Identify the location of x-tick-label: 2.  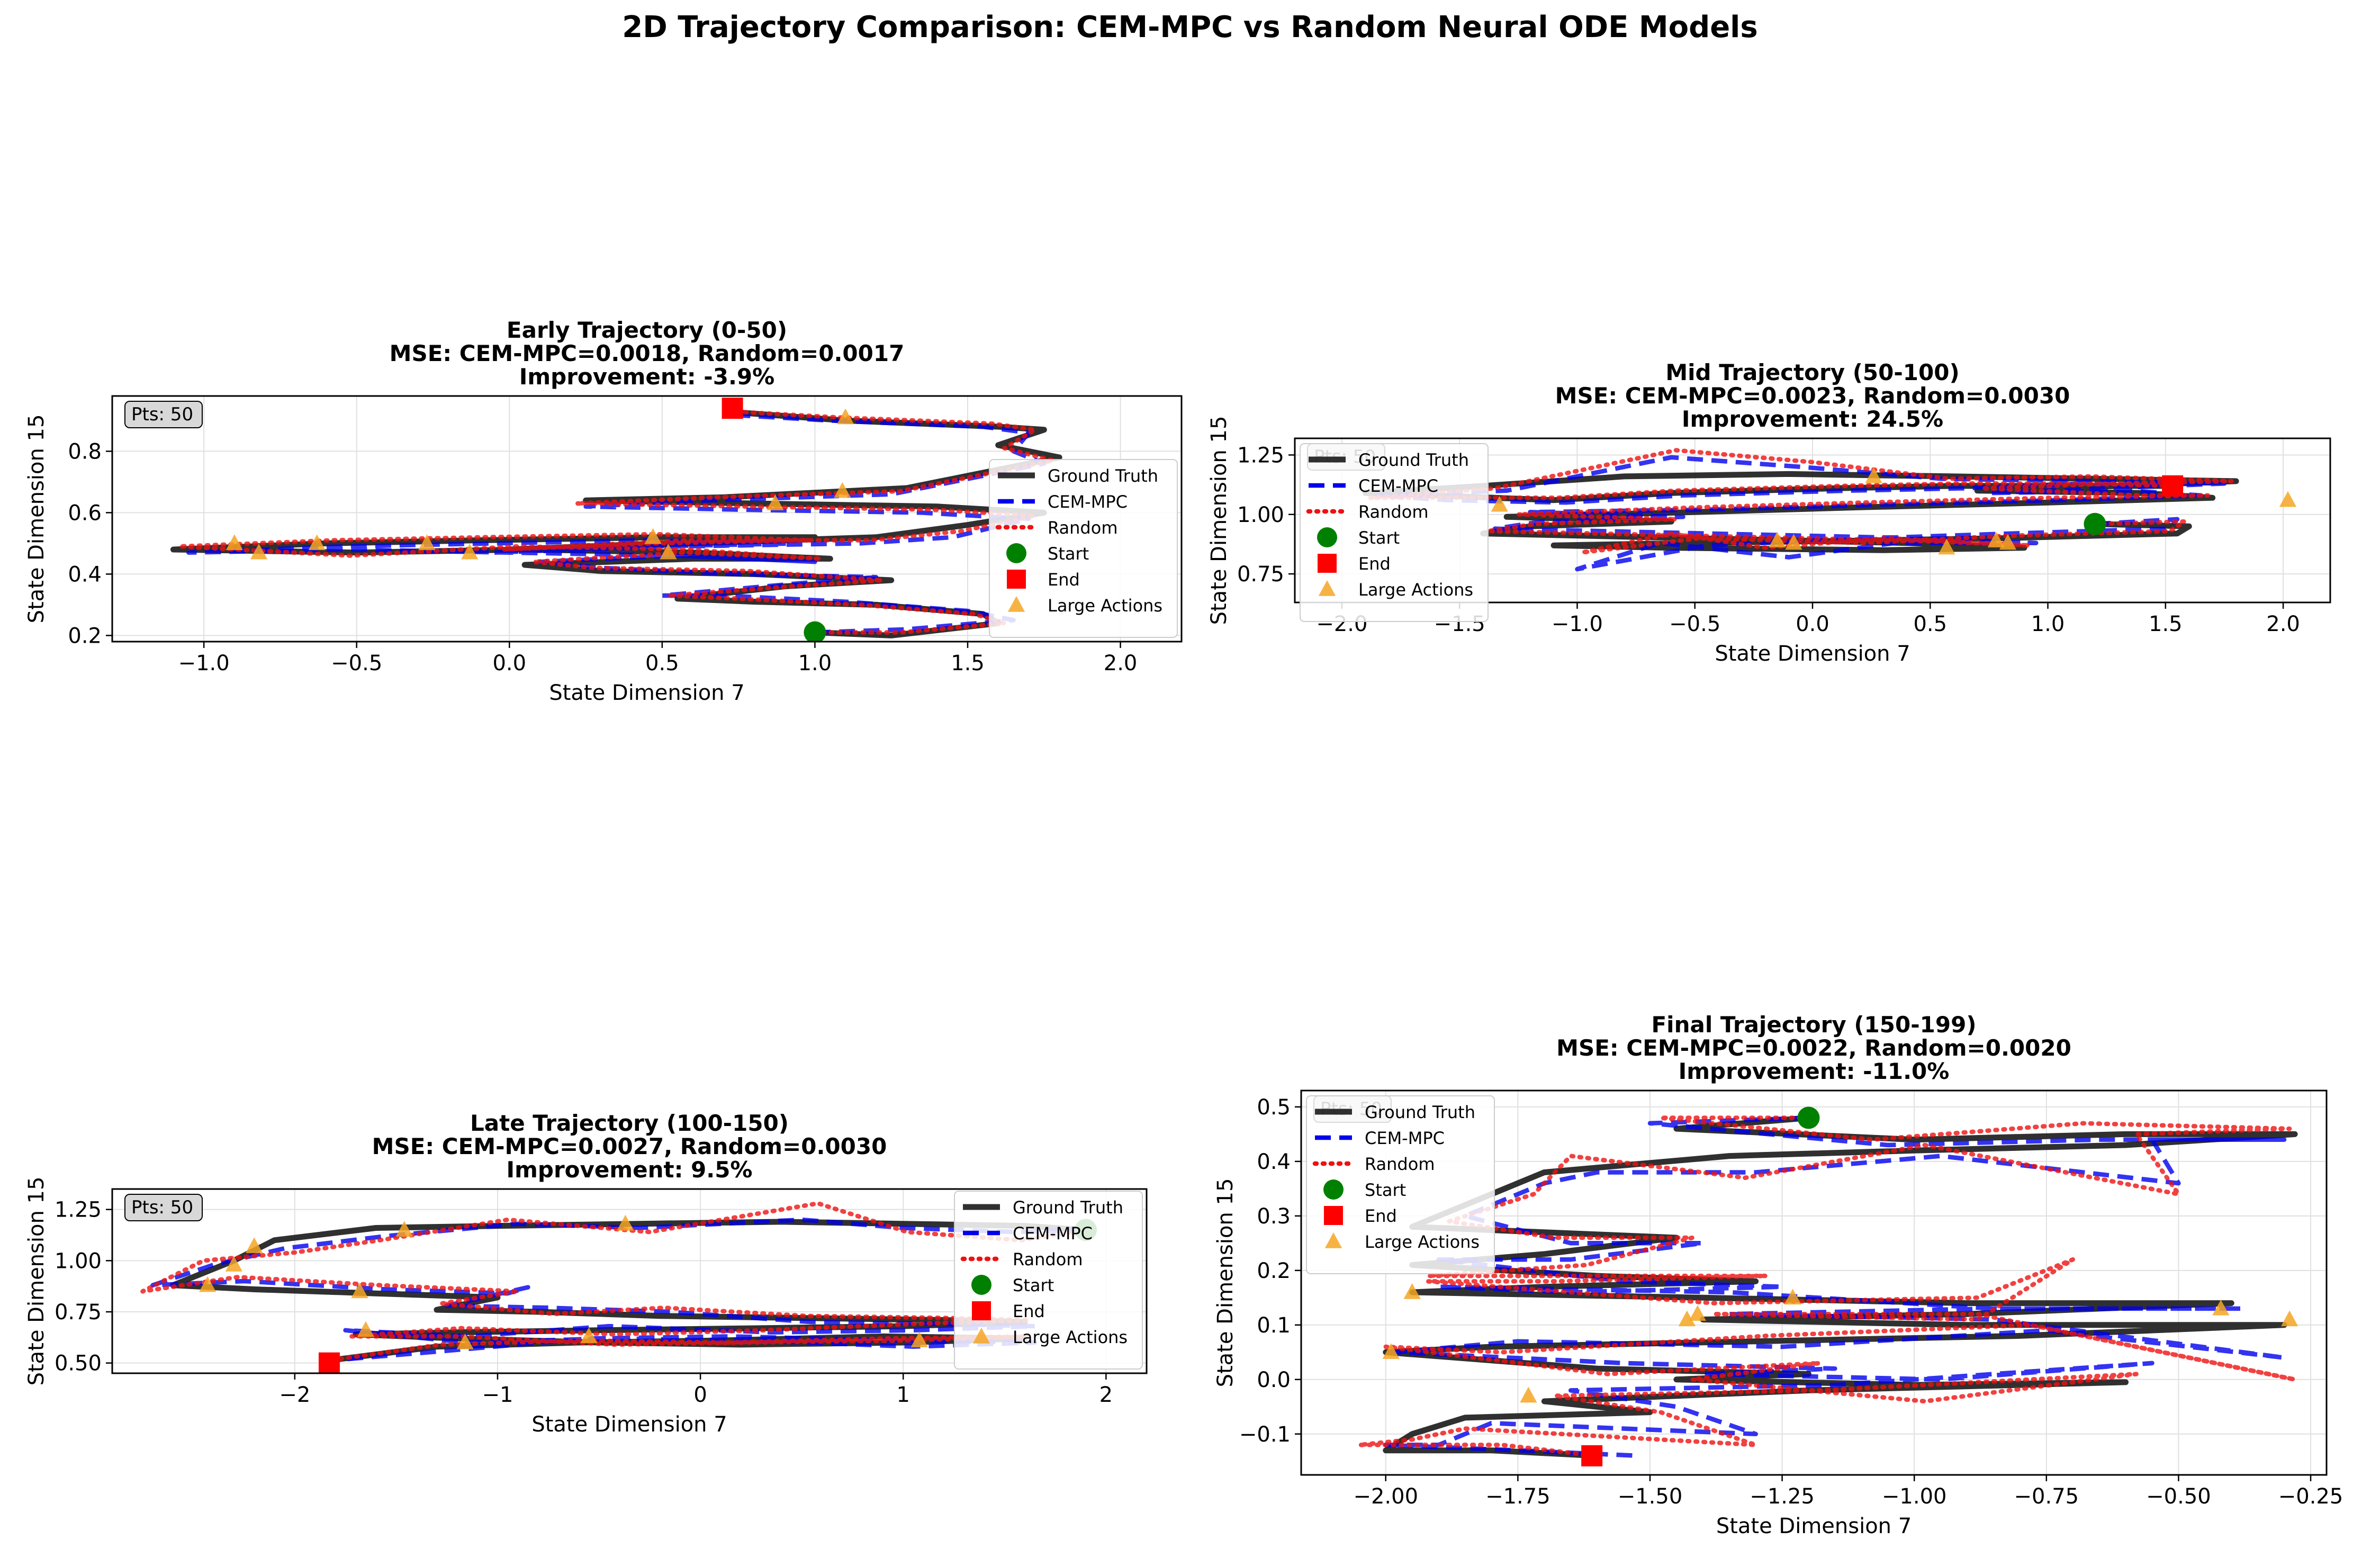
(1106, 1395).